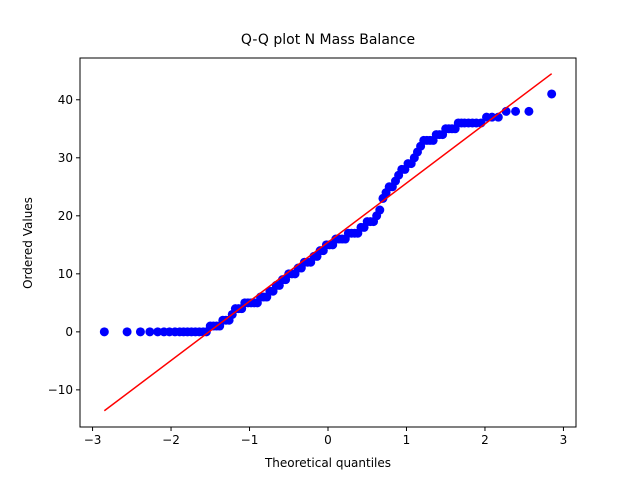 Image resolution: width=640 pixels, height=480 pixels. I want to click on x-tick-label: 2, so click(485, 440).